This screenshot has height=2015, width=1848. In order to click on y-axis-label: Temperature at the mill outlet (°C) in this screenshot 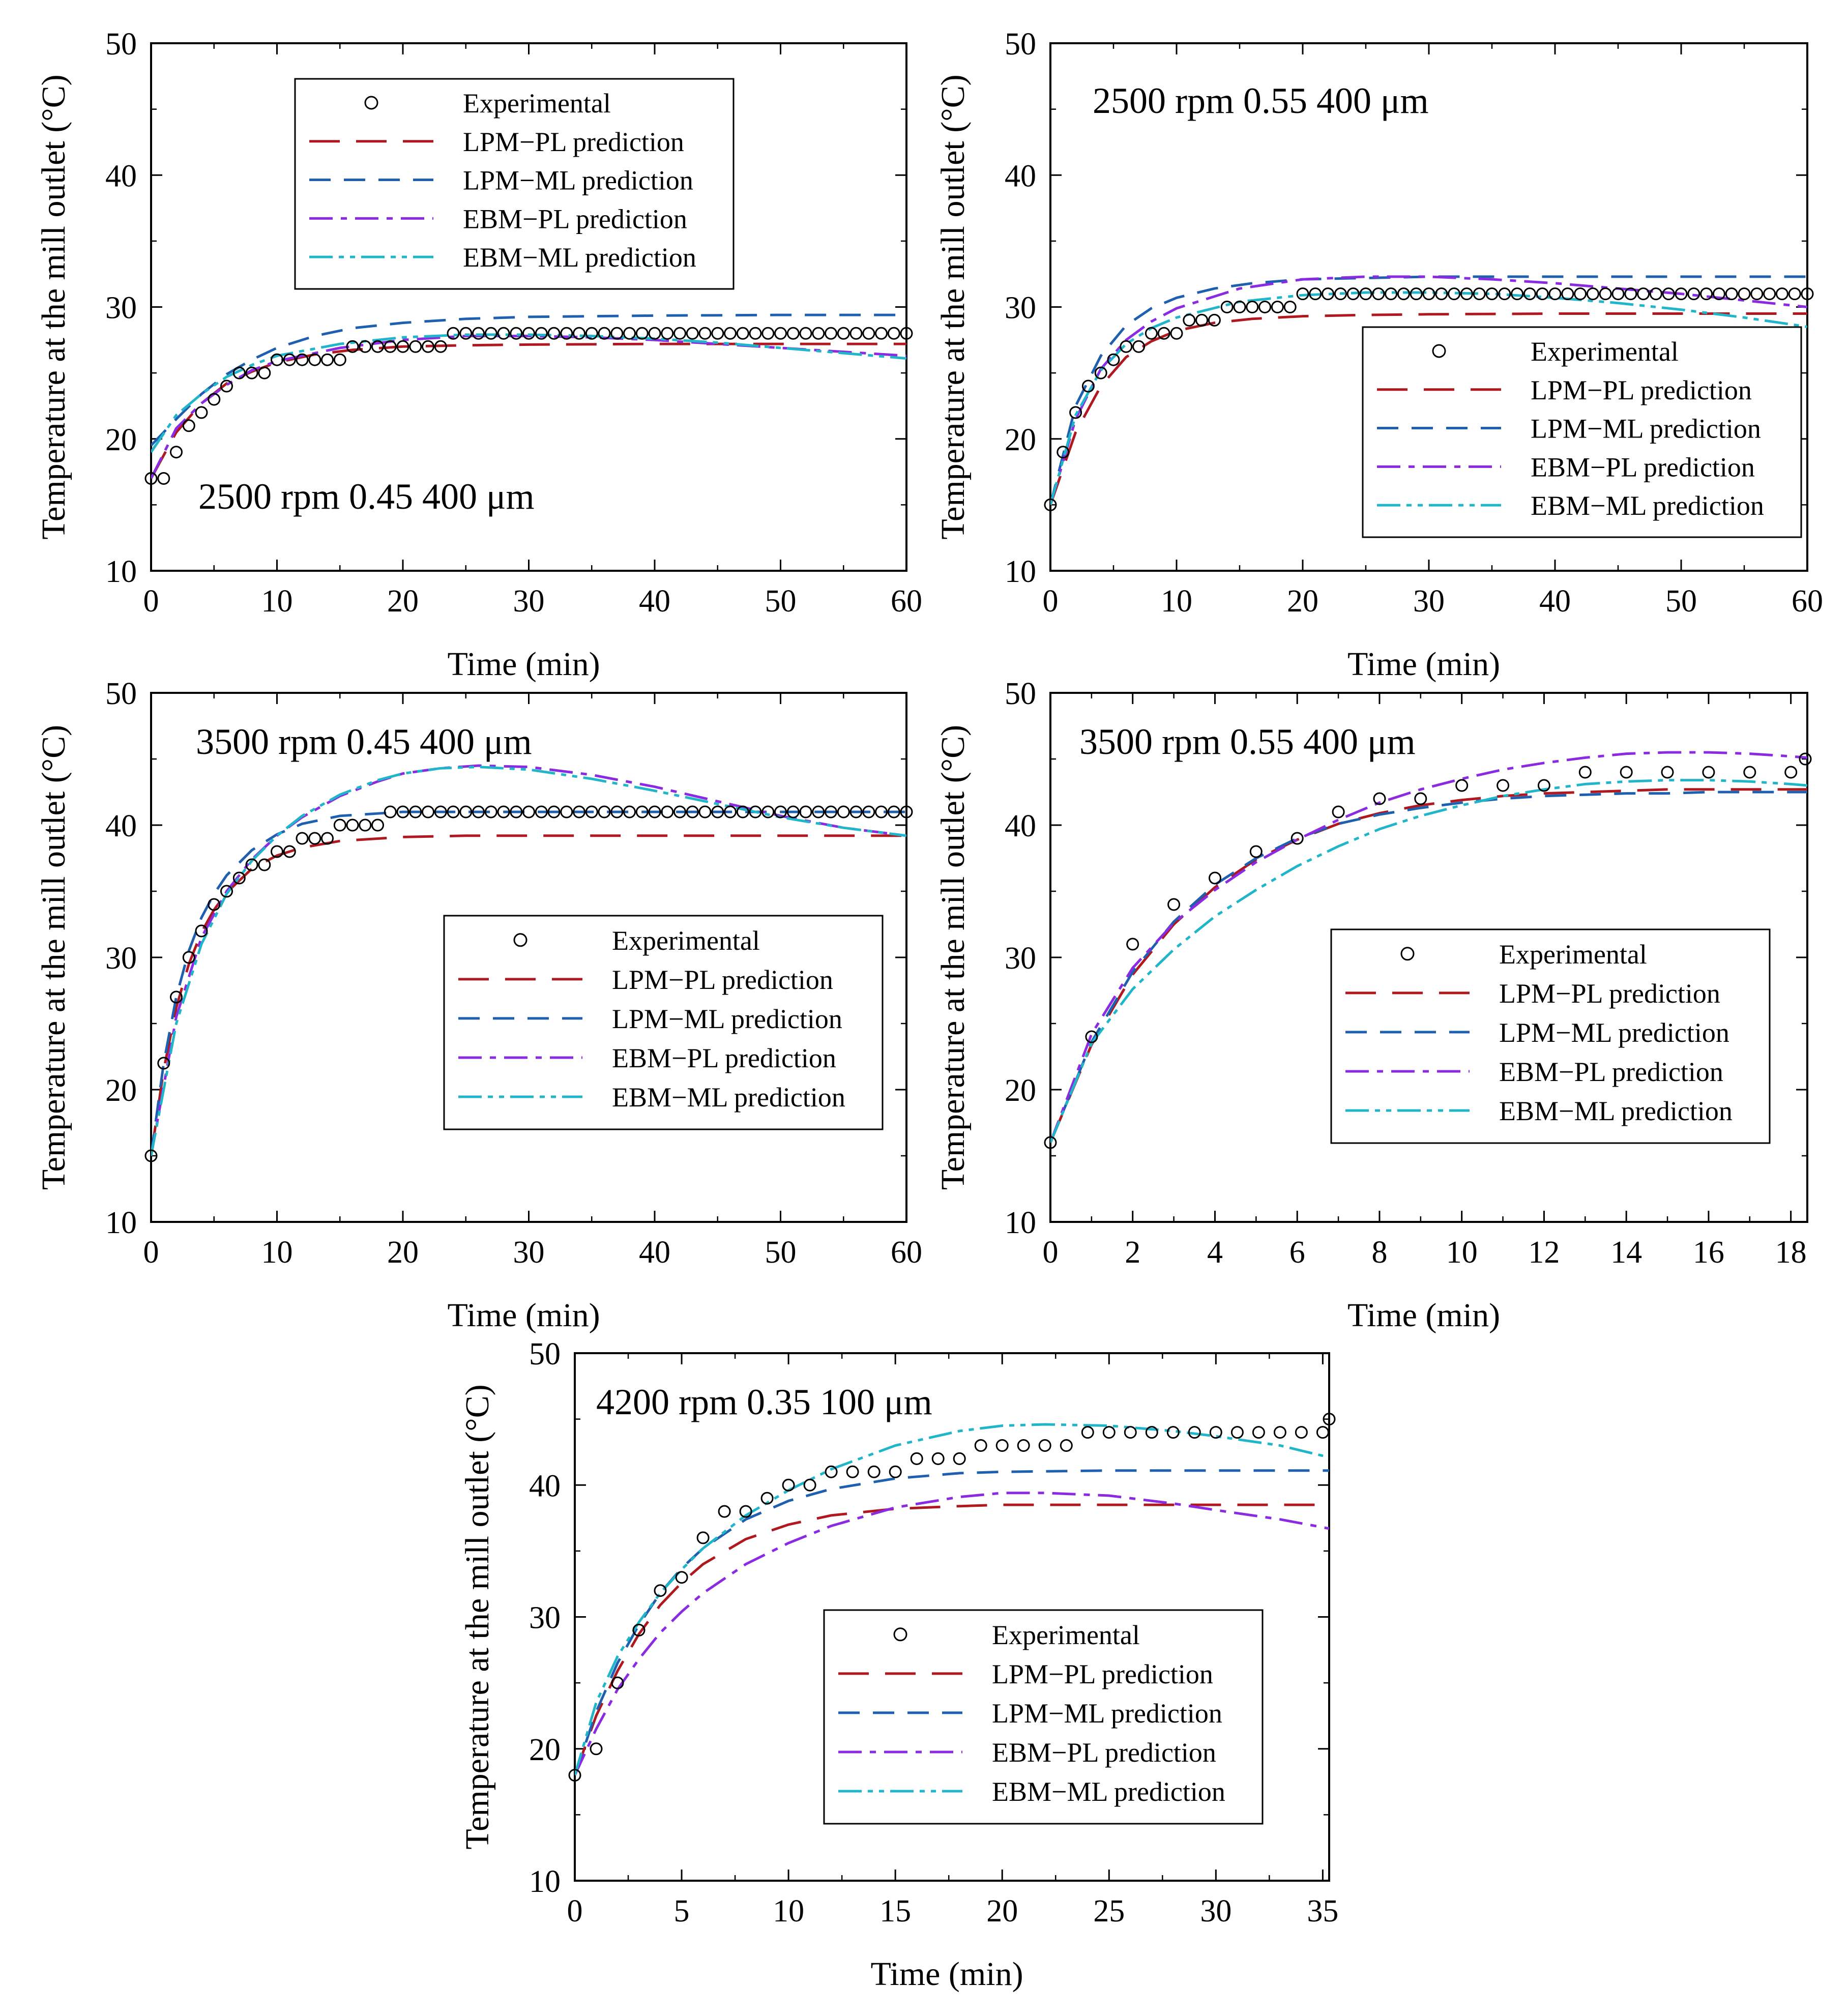, I will do `click(953, 957)`.